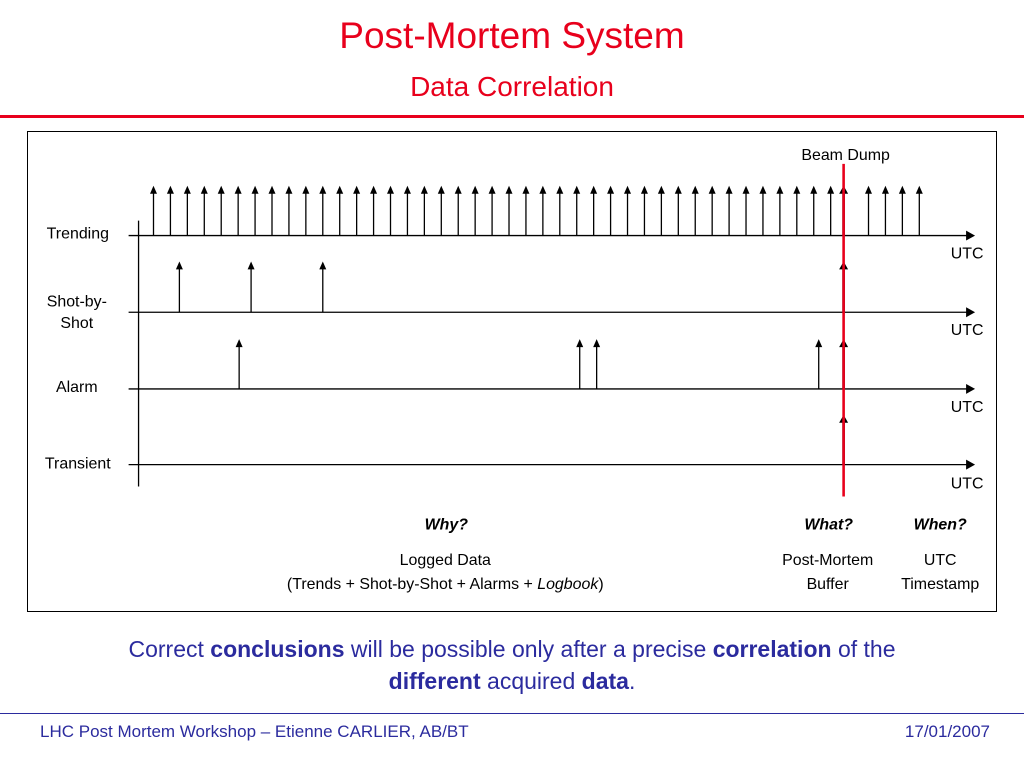 The width and height of the screenshot is (1024, 768). What do you see at coordinates (632, 681) in the screenshot?
I see `conclusion-part: .` at bounding box center [632, 681].